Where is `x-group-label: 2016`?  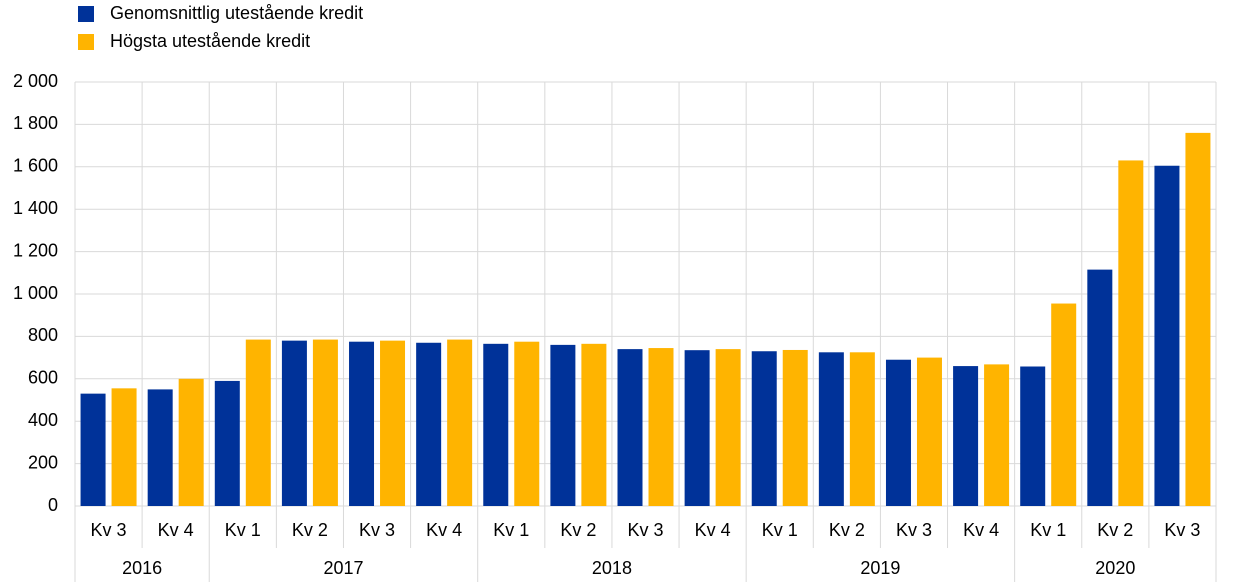
x-group-label: 2016 is located at coordinates (142, 568).